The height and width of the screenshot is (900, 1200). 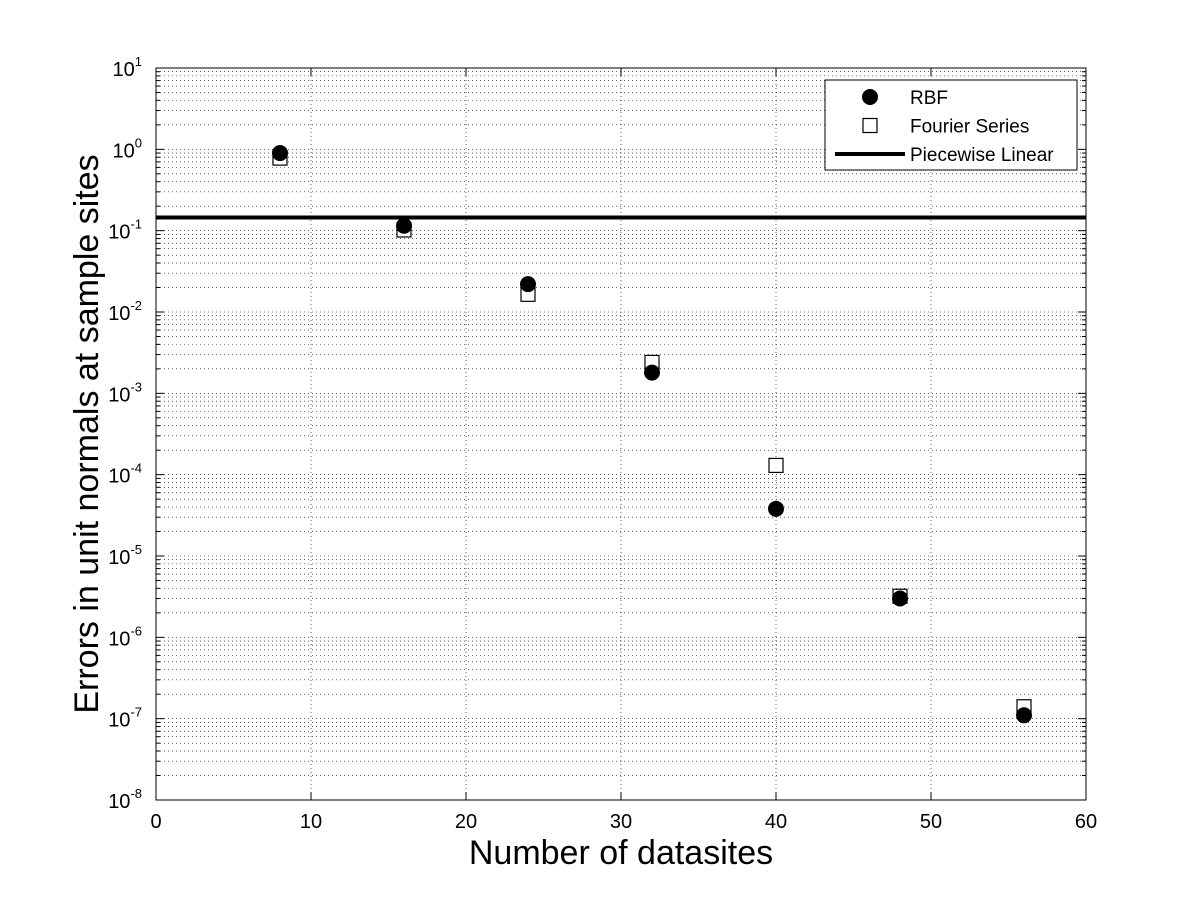 What do you see at coordinates (155, 822) in the screenshot?
I see `x-tick-label: 0` at bounding box center [155, 822].